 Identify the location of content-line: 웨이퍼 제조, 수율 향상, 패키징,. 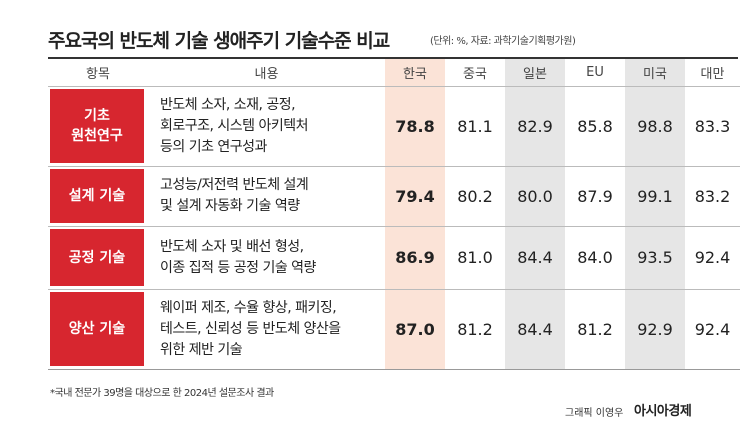
(248, 307).